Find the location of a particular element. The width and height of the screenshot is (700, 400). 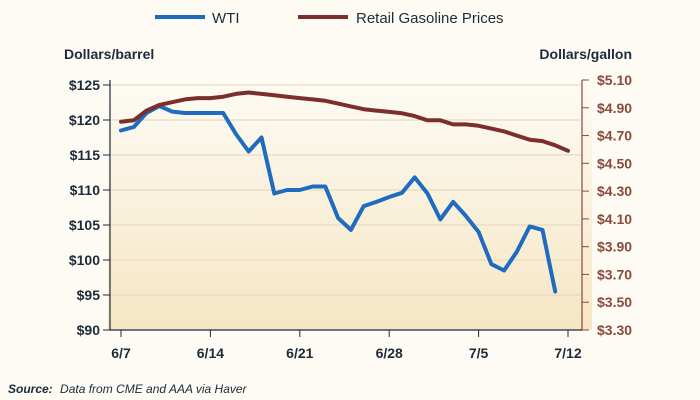

right-tick-label: $4.30 is located at coordinates (614, 191).